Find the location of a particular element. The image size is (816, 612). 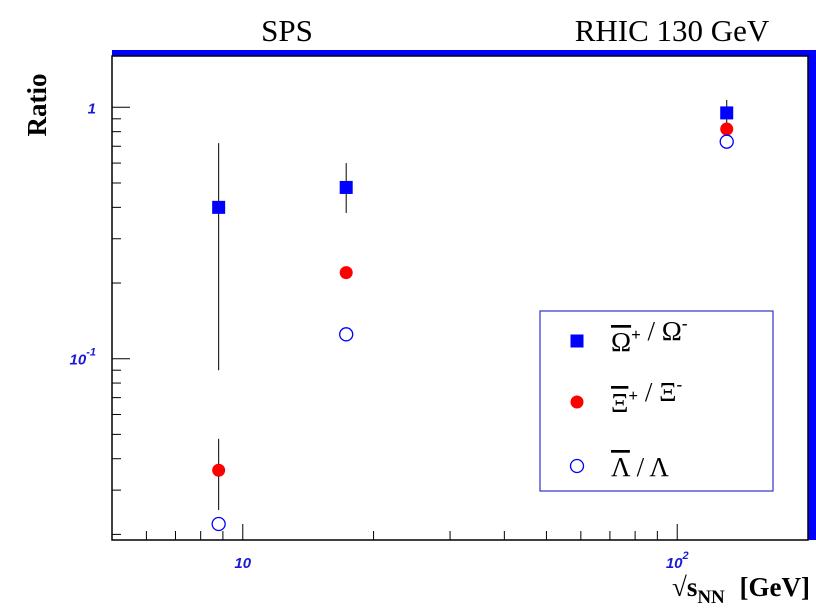

y-tick-label: 10-1 is located at coordinates (83, 358).